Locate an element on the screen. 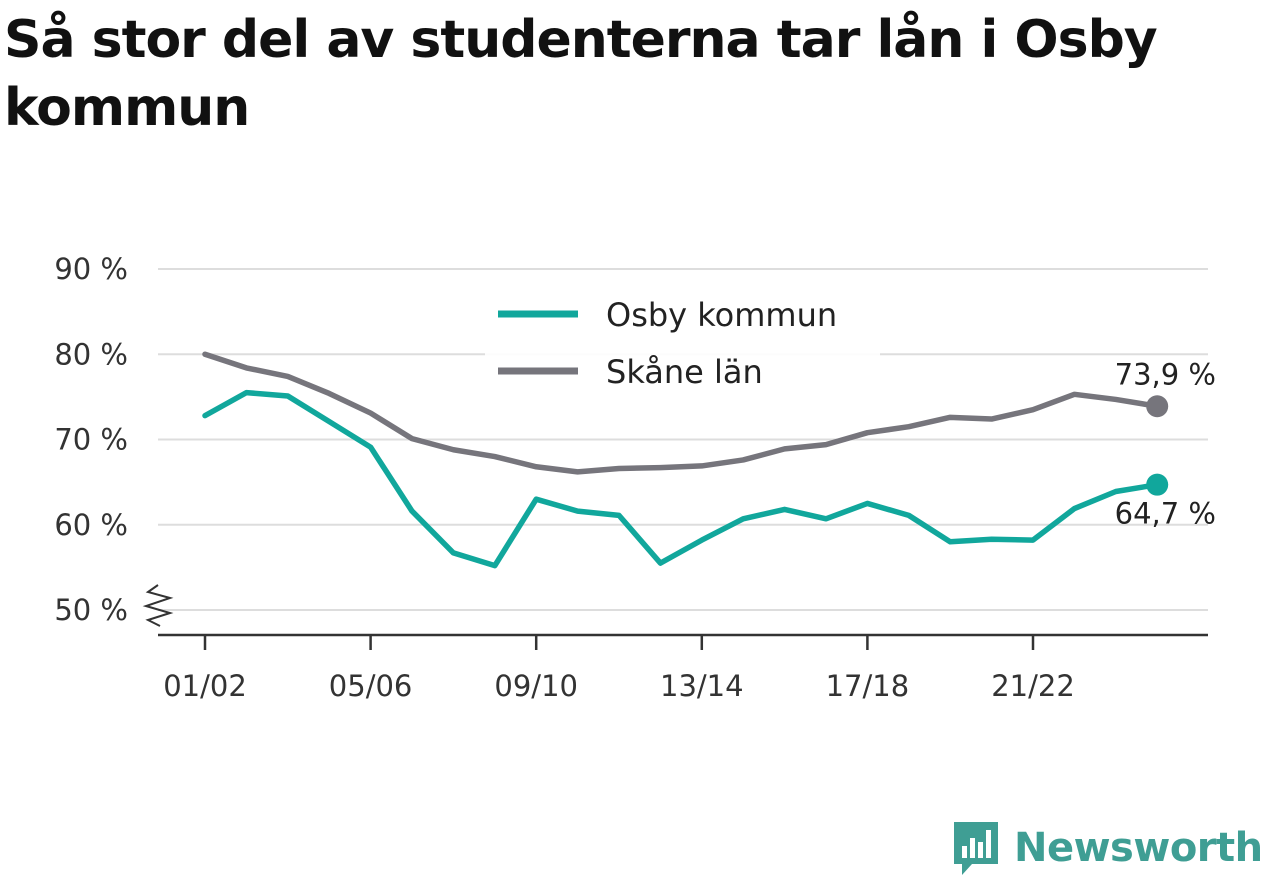 This screenshot has width=1262, height=879. legend-label: Skåne län is located at coordinates (684, 372).